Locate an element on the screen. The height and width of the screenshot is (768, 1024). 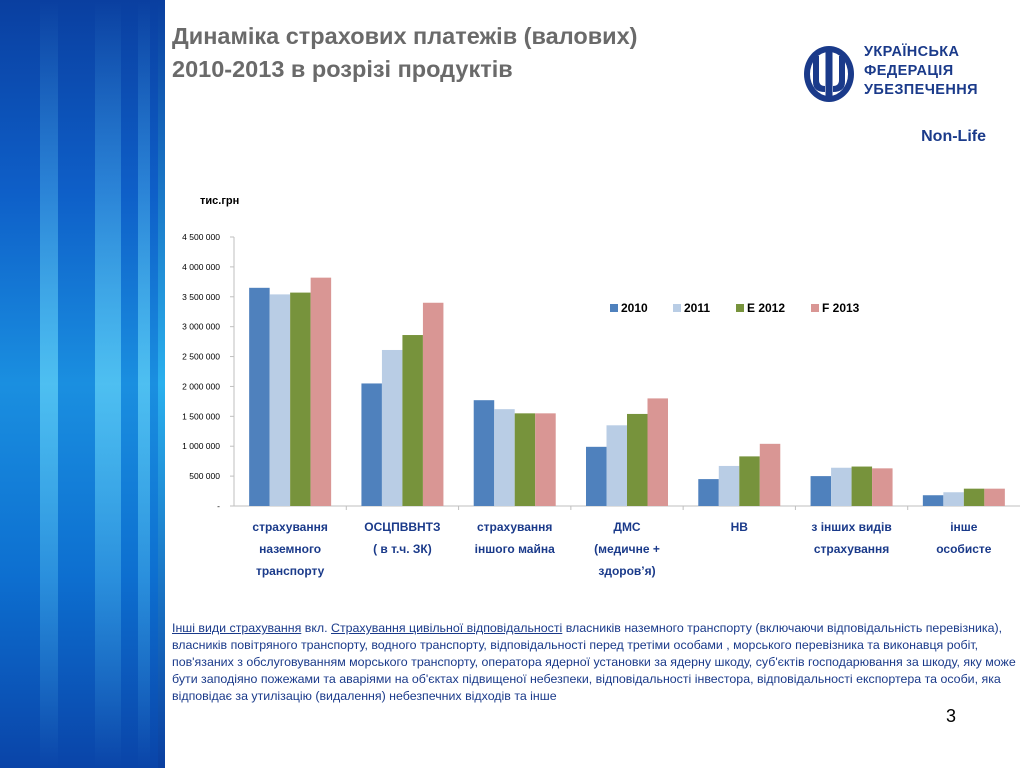
category-label: іншого майна is located at coordinates (515, 549).